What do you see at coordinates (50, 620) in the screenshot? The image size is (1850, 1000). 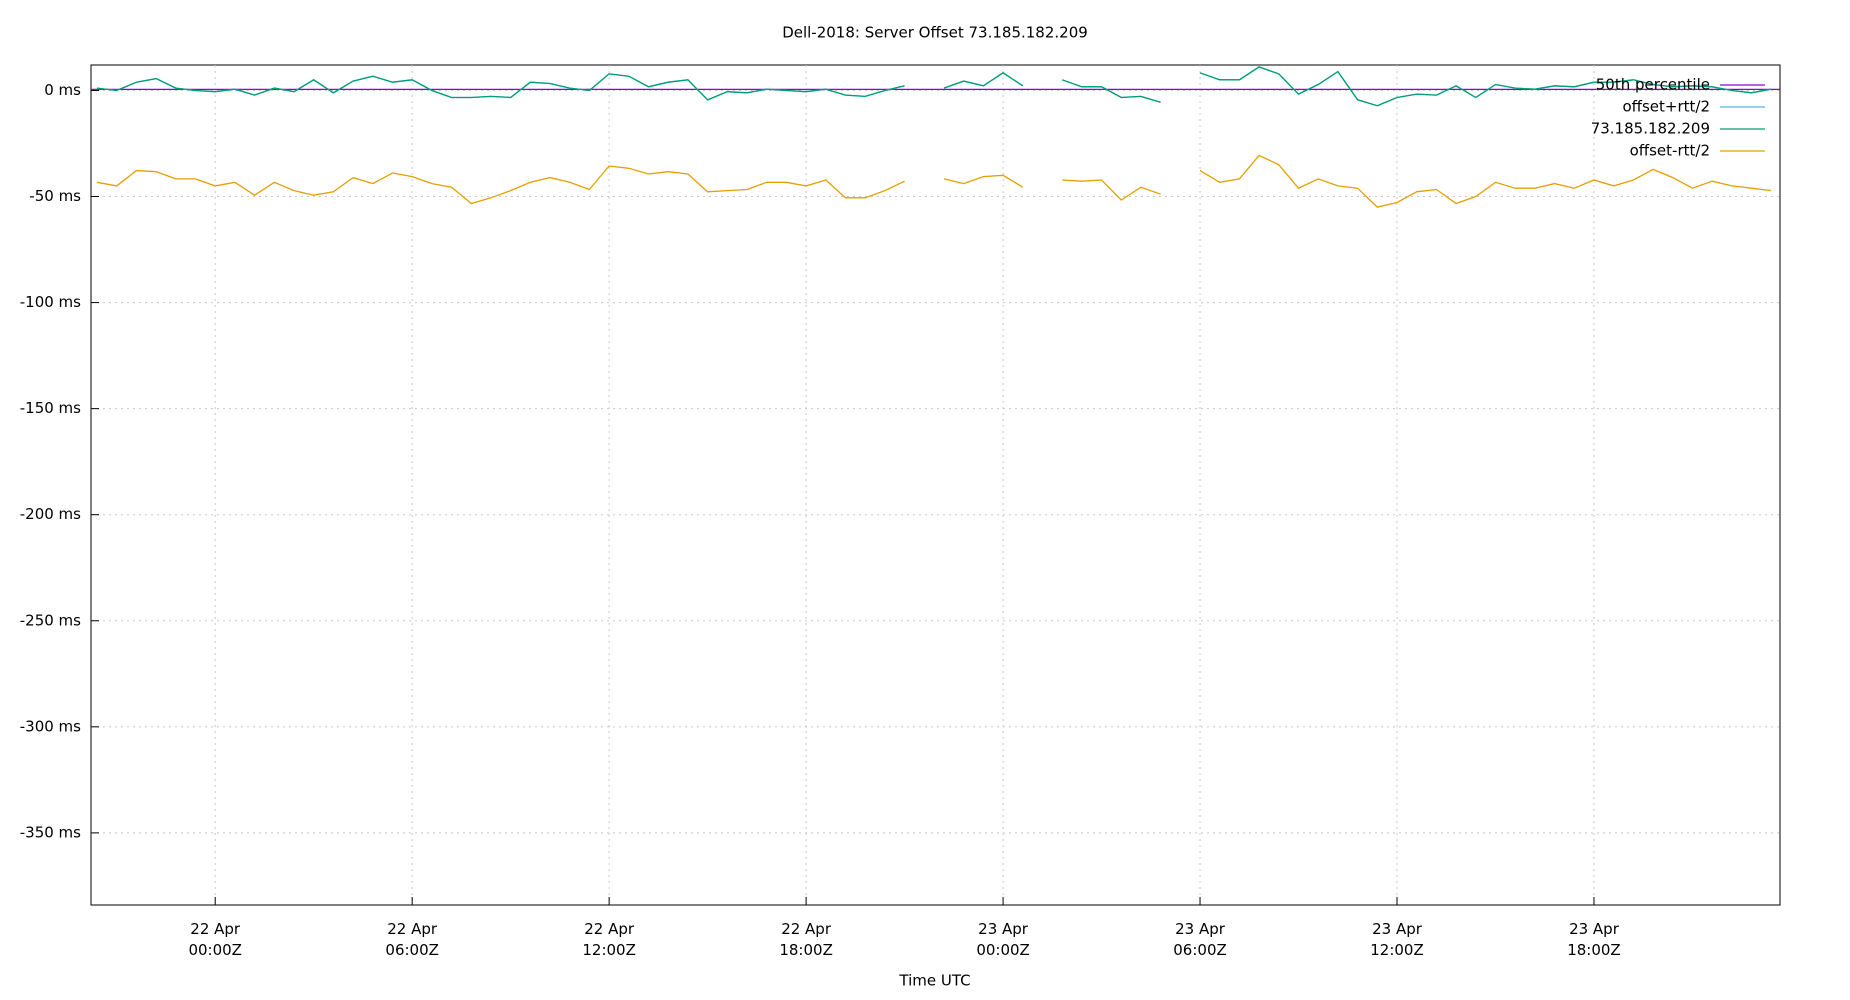 I see `y-tick-label: -250 ms` at bounding box center [50, 620].